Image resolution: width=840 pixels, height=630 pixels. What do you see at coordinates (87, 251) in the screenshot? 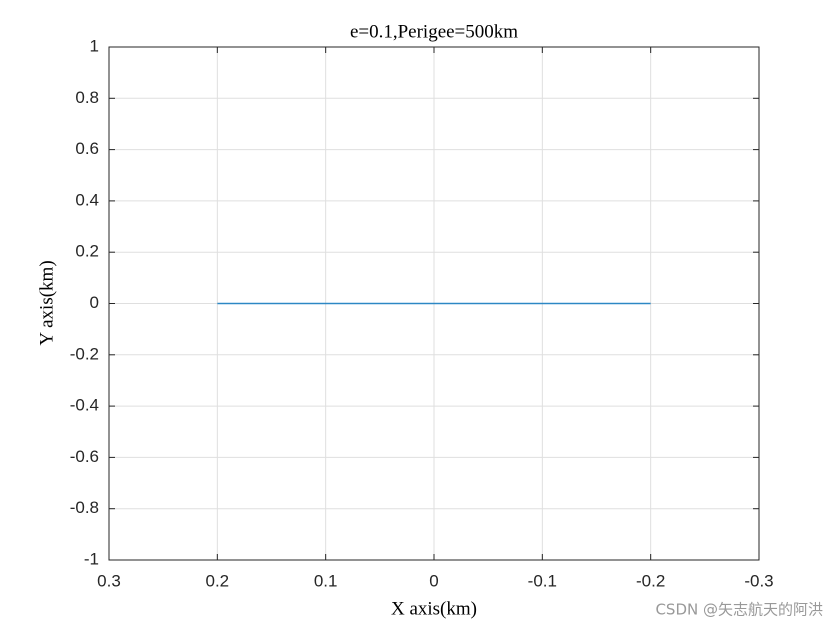
I see `y-tick-label: 0.2` at bounding box center [87, 251].